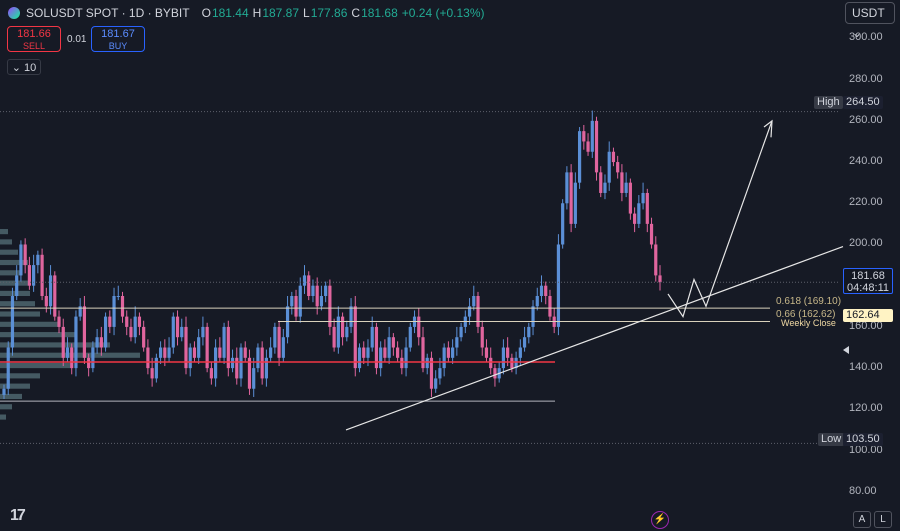 The height and width of the screenshot is (531, 900). I want to click on lightning-icon: ⚡, so click(660, 520).